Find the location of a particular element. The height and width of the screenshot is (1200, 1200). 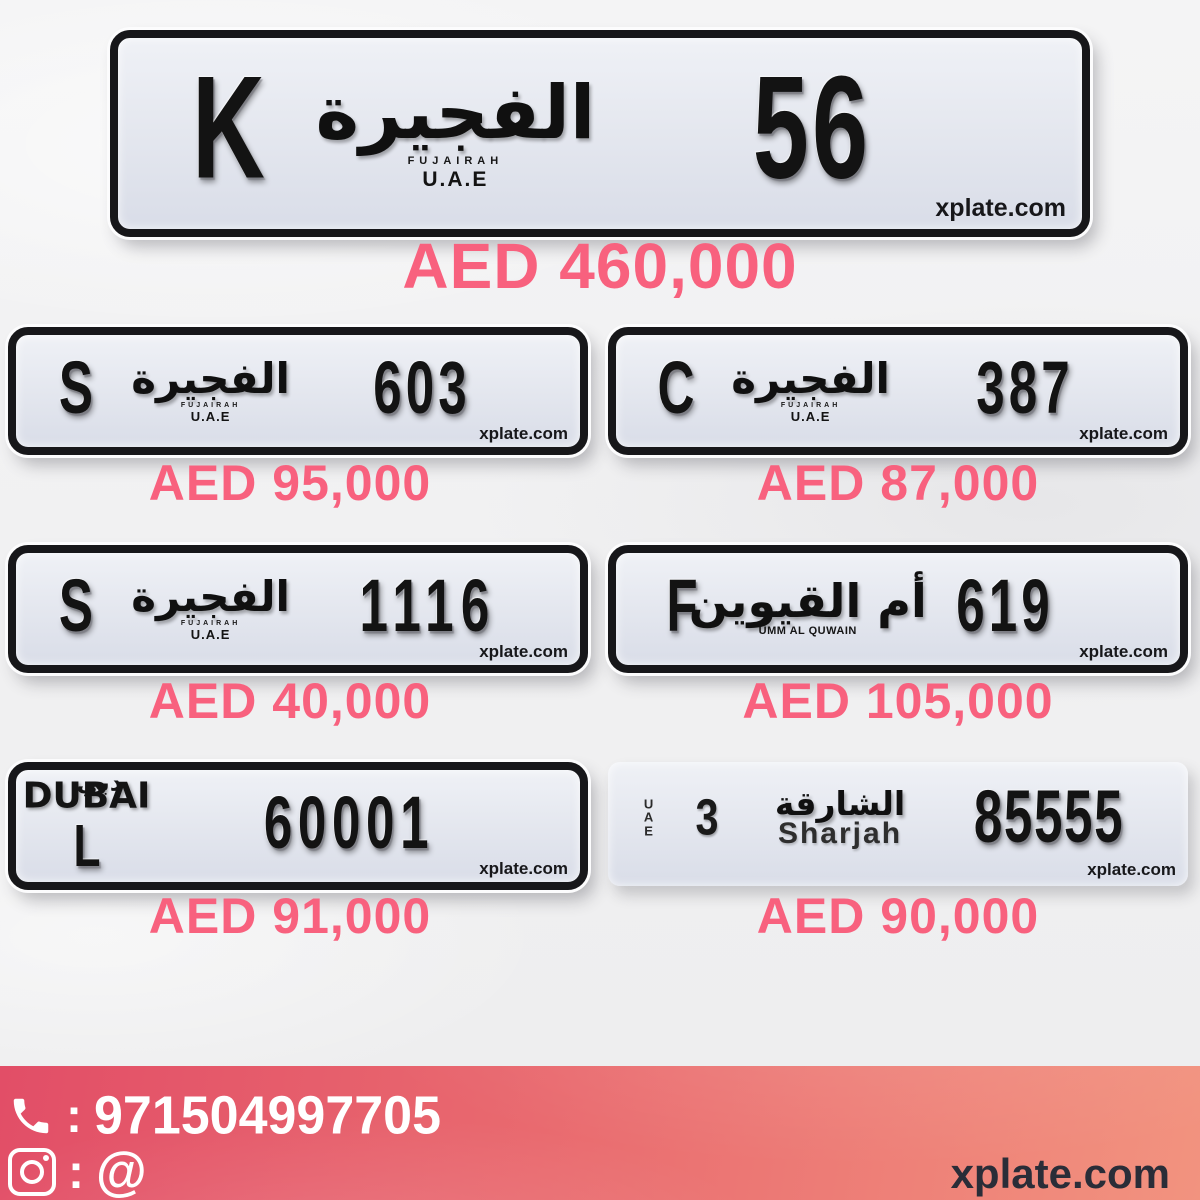

price-label: AED 90,000 is located at coordinates (898, 916).